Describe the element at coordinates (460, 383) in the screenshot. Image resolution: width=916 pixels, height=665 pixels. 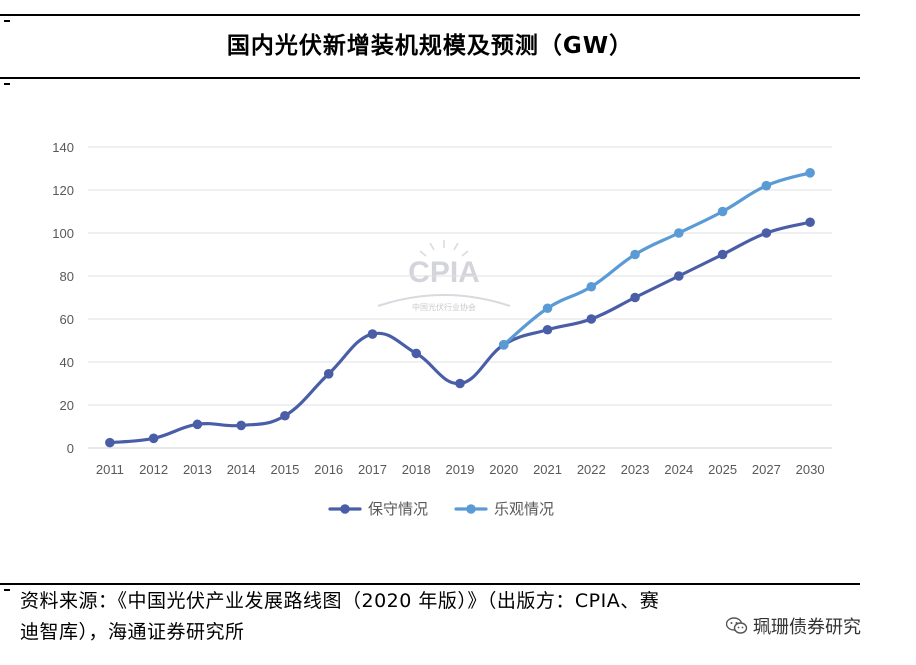
I see `data-point-conservative-2019` at that location.